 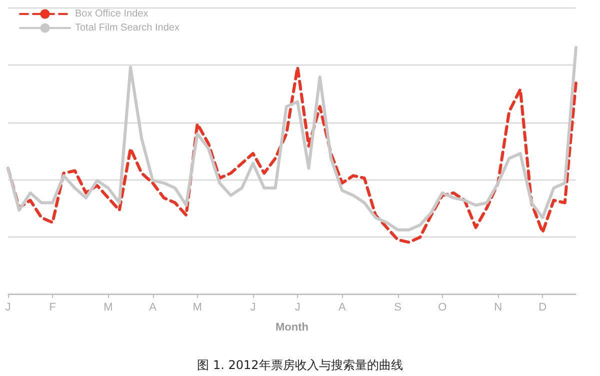 What do you see at coordinates (498, 308) in the screenshot?
I see `x-tick-label: N` at bounding box center [498, 308].